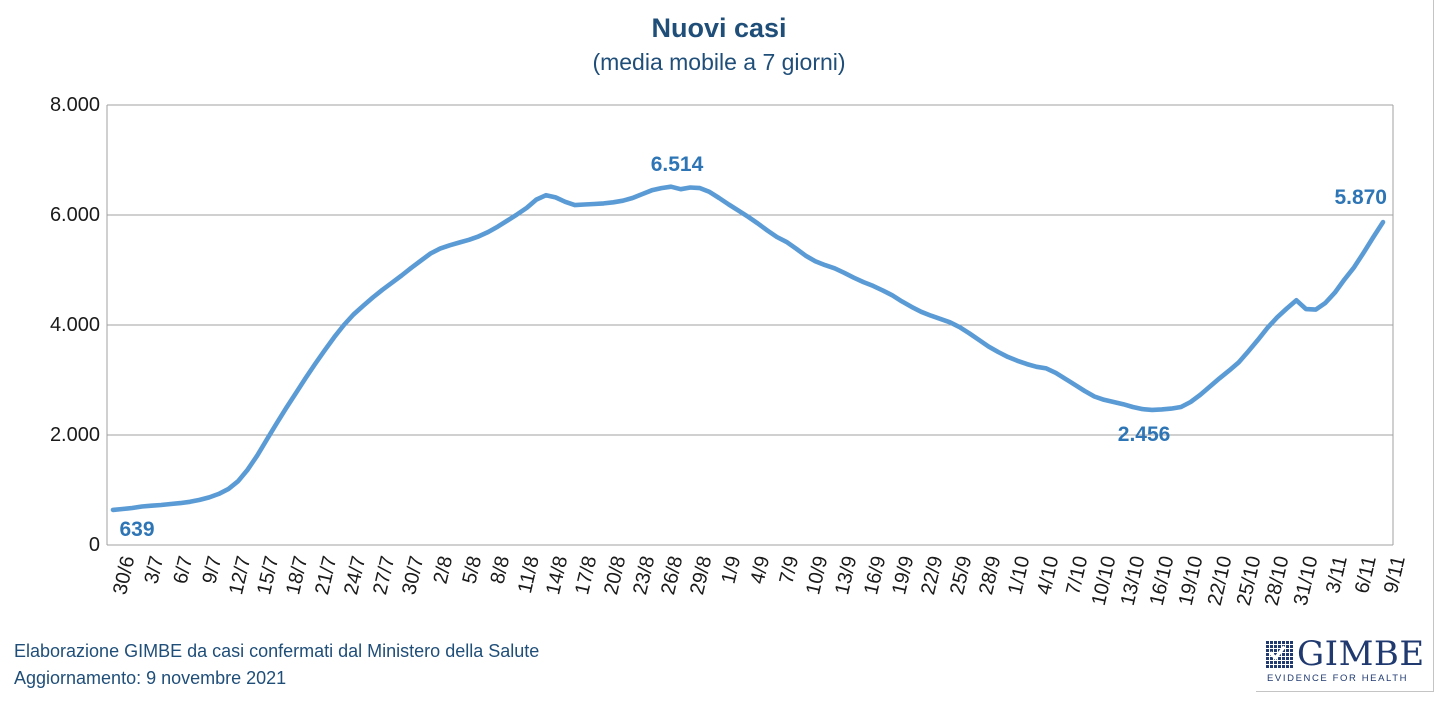 The width and height of the screenshot is (1438, 705). Describe the element at coordinates (74, 435) in the screenshot. I see `y-axis-label: 2.000` at that location.